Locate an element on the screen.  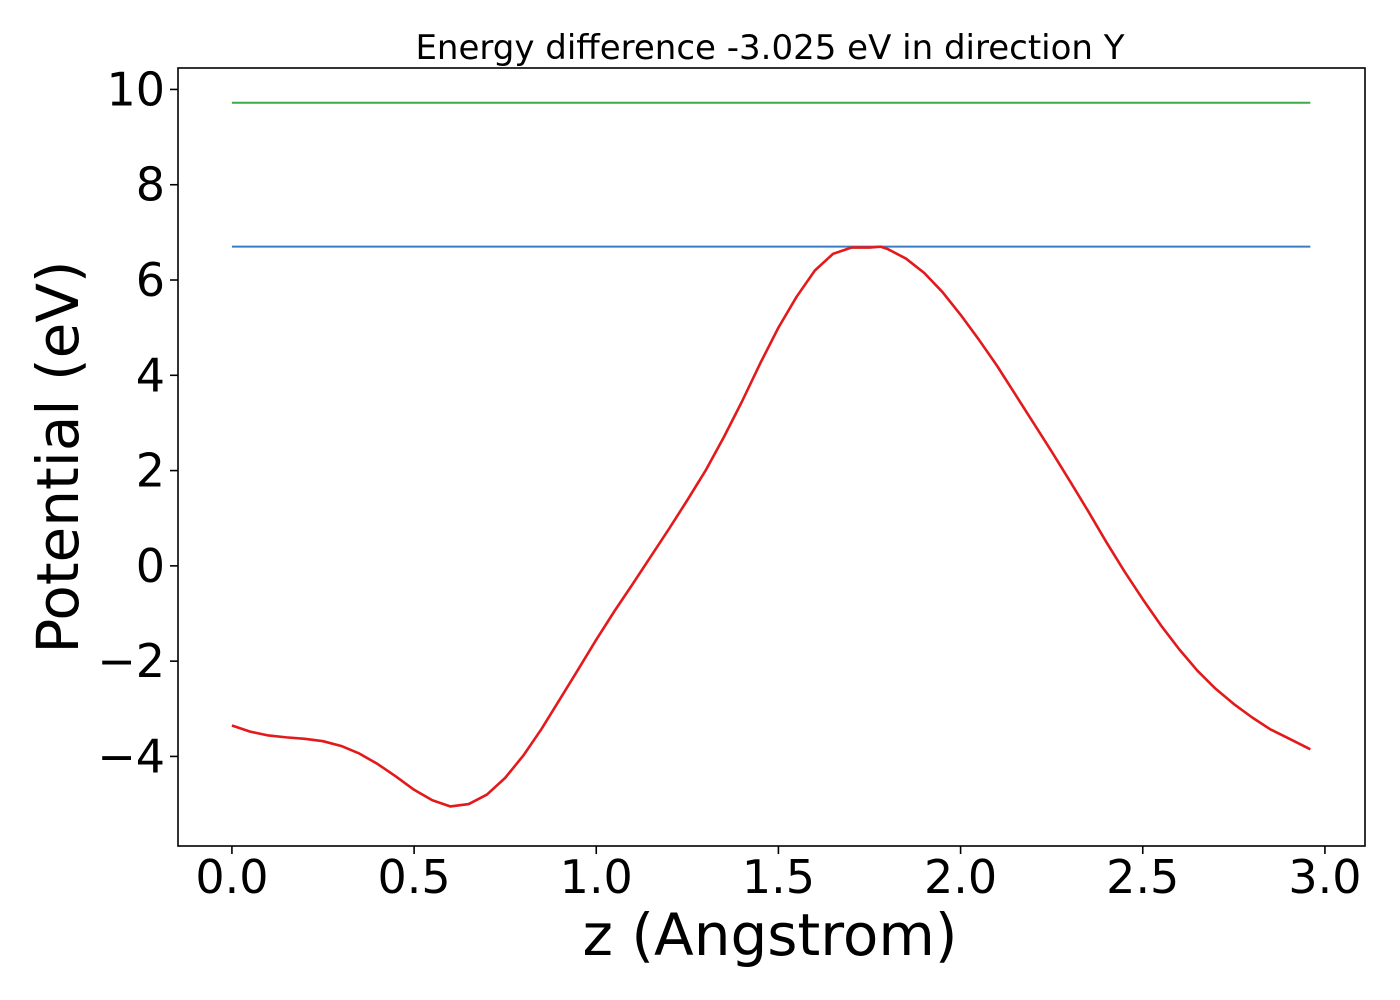
x-tick-label: 1.0 is located at coordinates (596, 877).